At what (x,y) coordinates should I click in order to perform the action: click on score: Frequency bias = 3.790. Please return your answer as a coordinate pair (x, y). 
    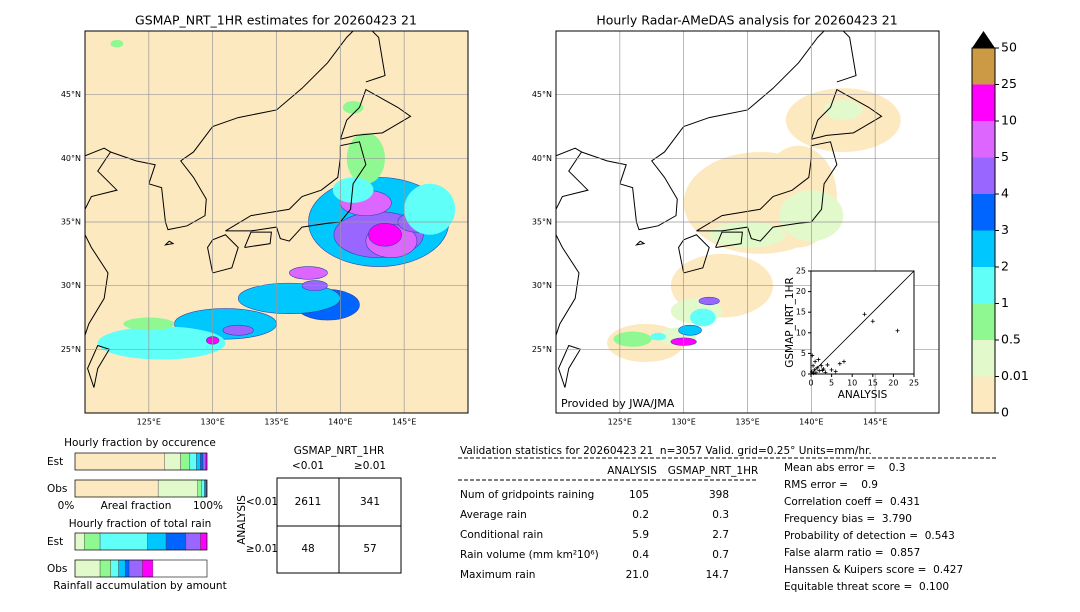
    Looking at the image, I should click on (848, 519).